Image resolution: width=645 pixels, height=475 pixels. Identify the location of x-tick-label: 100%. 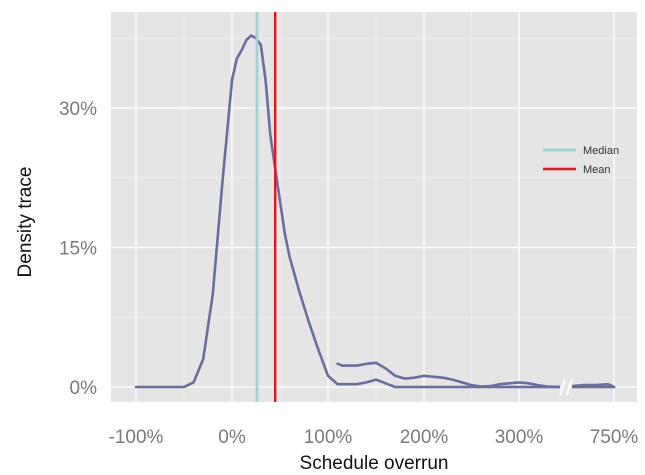
(328, 437).